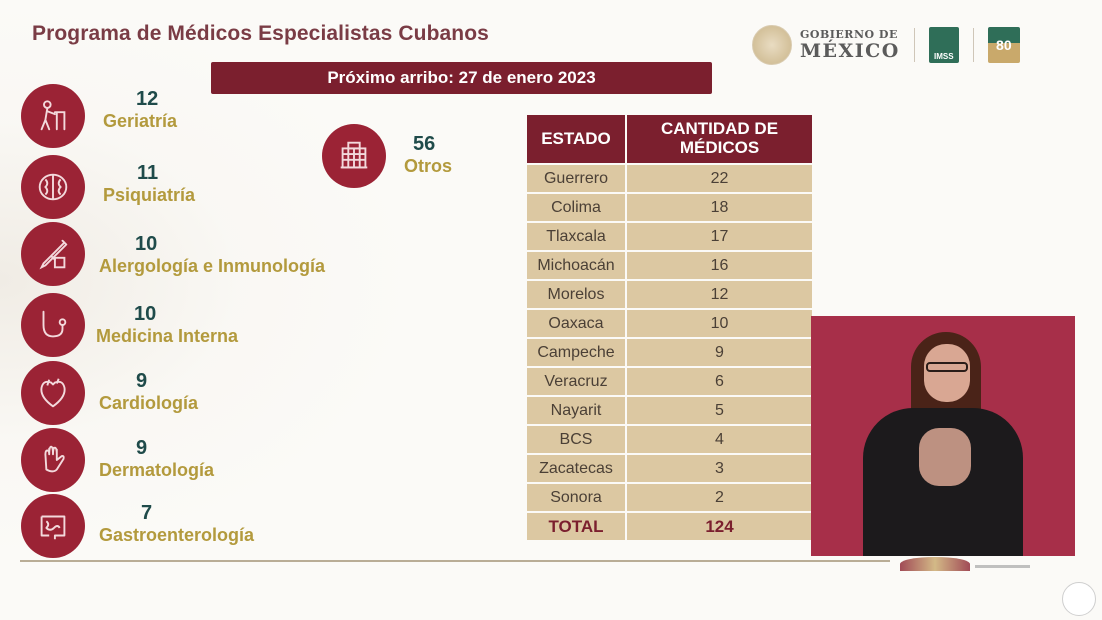 Image resolution: width=1102 pixels, height=620 pixels. I want to click on table-row: BCS 4, so click(669, 439).